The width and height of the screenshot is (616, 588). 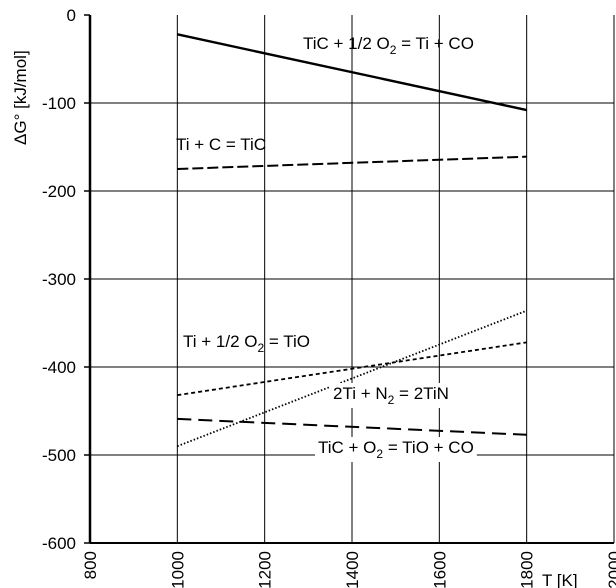 I want to click on x-tick-label-1200: 1200, so click(x=265, y=569).